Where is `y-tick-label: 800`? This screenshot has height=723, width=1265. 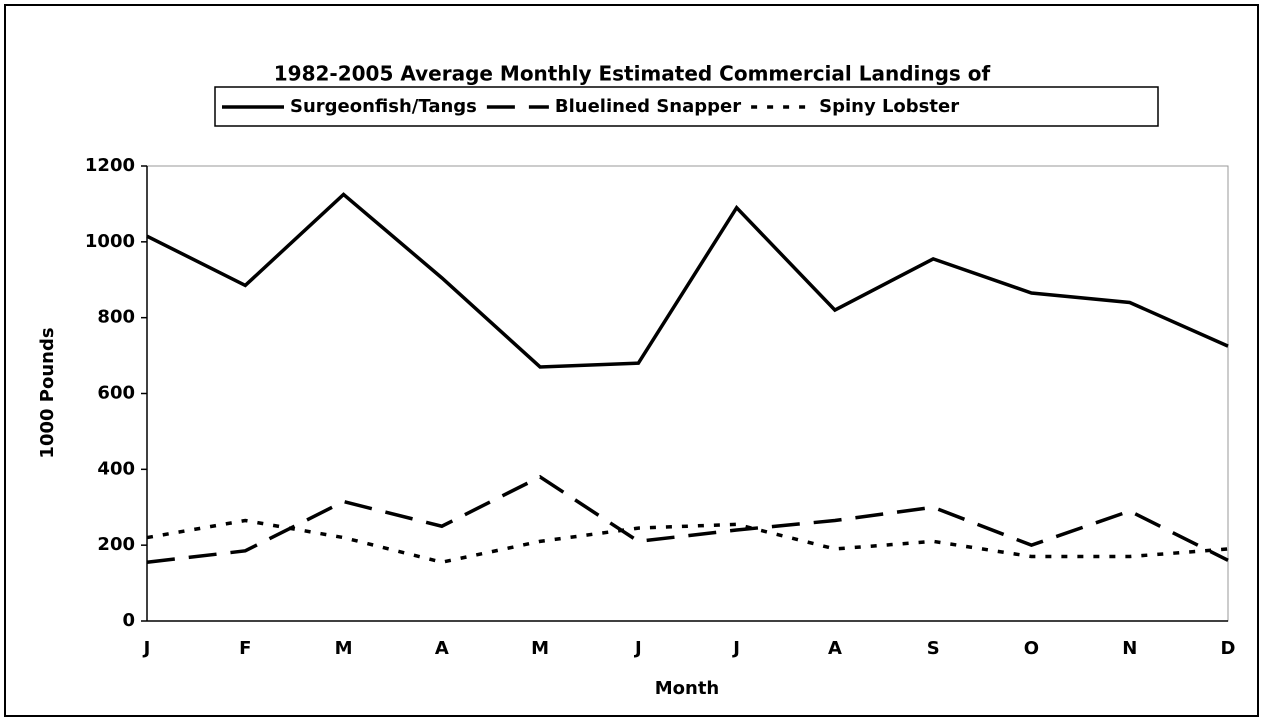 y-tick-label: 800 is located at coordinates (116, 317).